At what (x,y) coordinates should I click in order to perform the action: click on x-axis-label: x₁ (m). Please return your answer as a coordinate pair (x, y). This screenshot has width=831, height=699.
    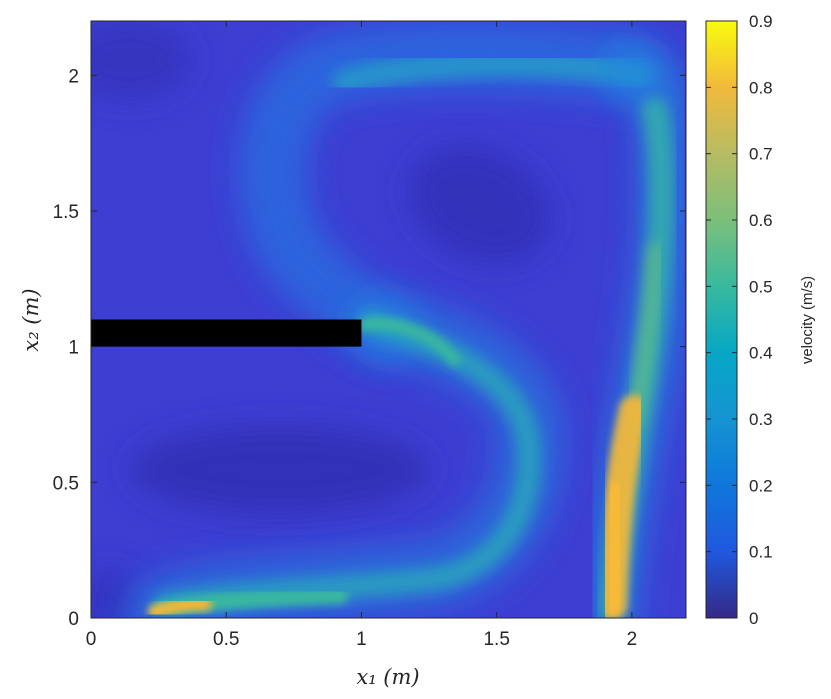
    Looking at the image, I should click on (387, 677).